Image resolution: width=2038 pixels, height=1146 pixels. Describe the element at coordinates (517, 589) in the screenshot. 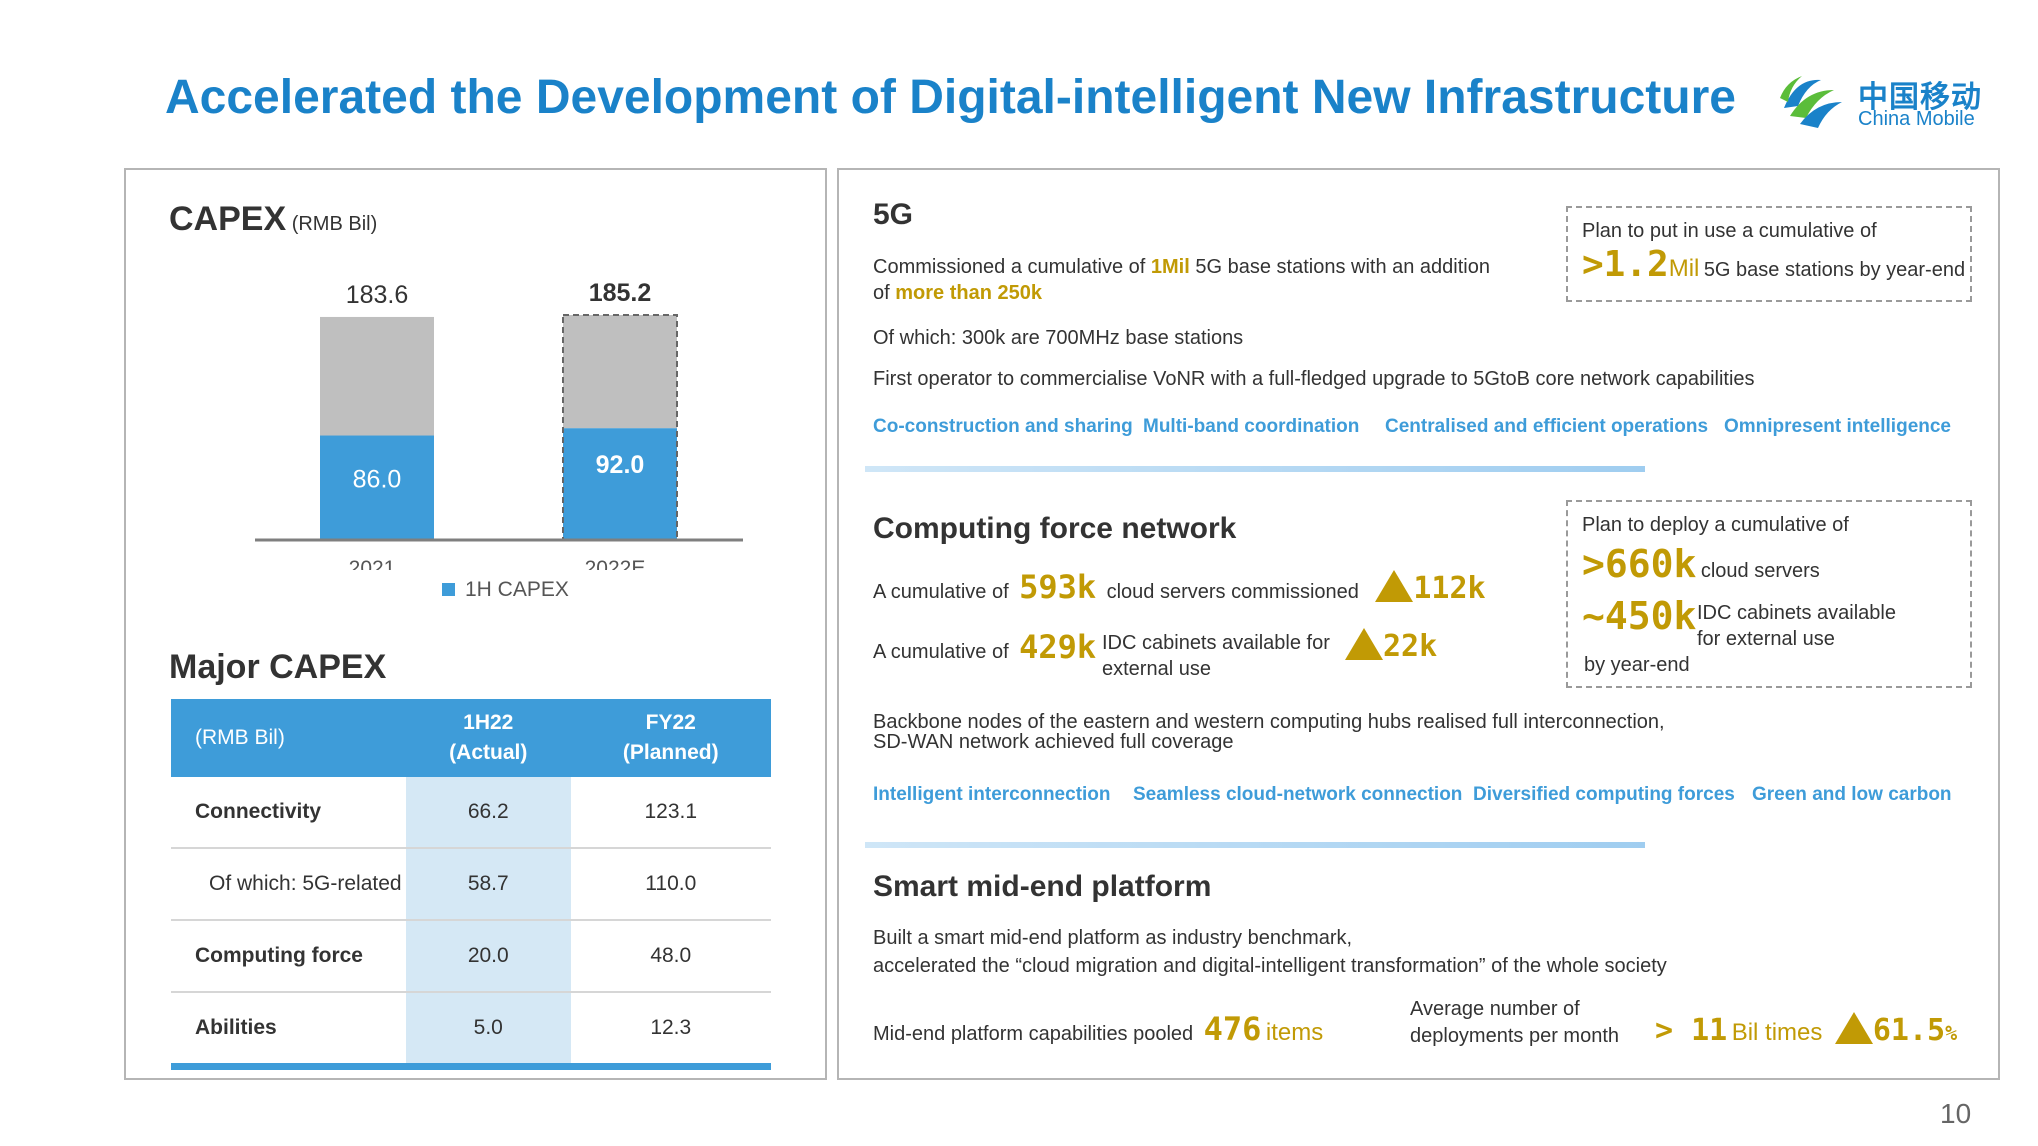

I see `legend-label: 1H CAPEX` at that location.